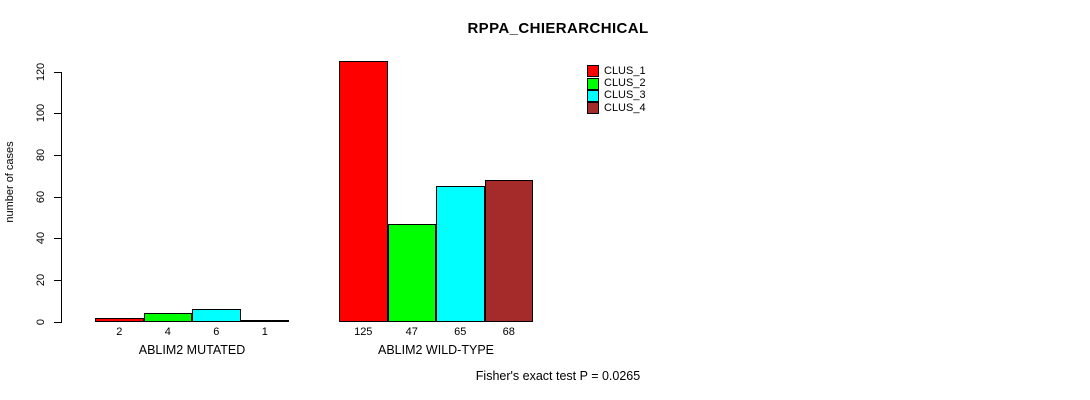  I want to click on y-axis-line, so click(61, 197).